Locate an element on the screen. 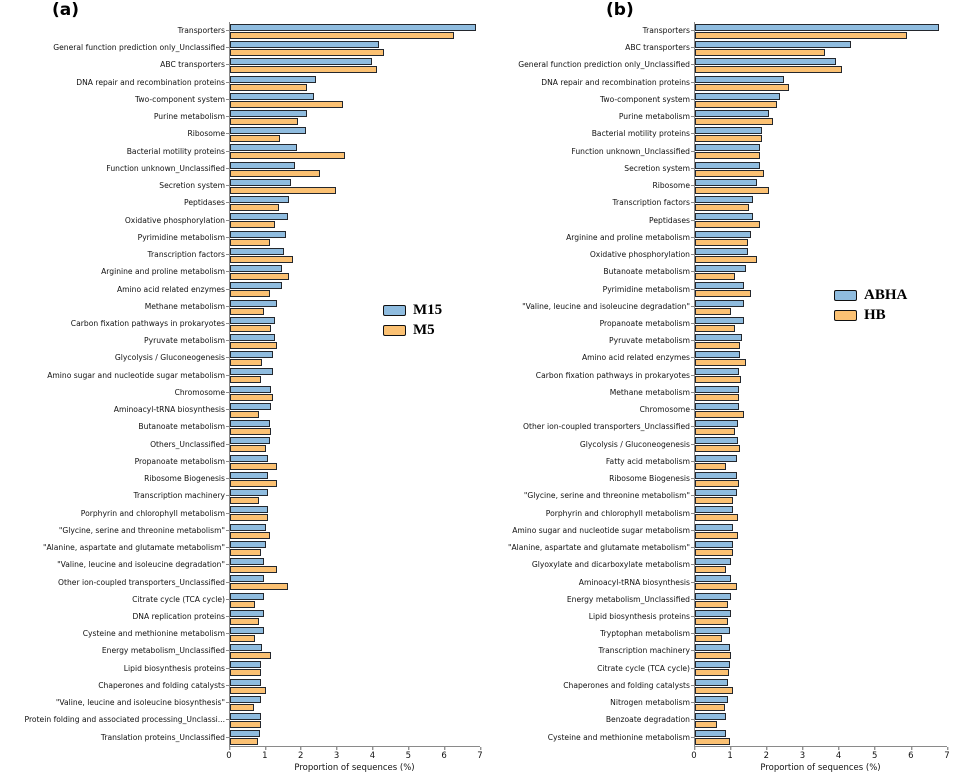 The width and height of the screenshot is (956, 779). category-label: Fatty acid metabolism is located at coordinates (647, 461).